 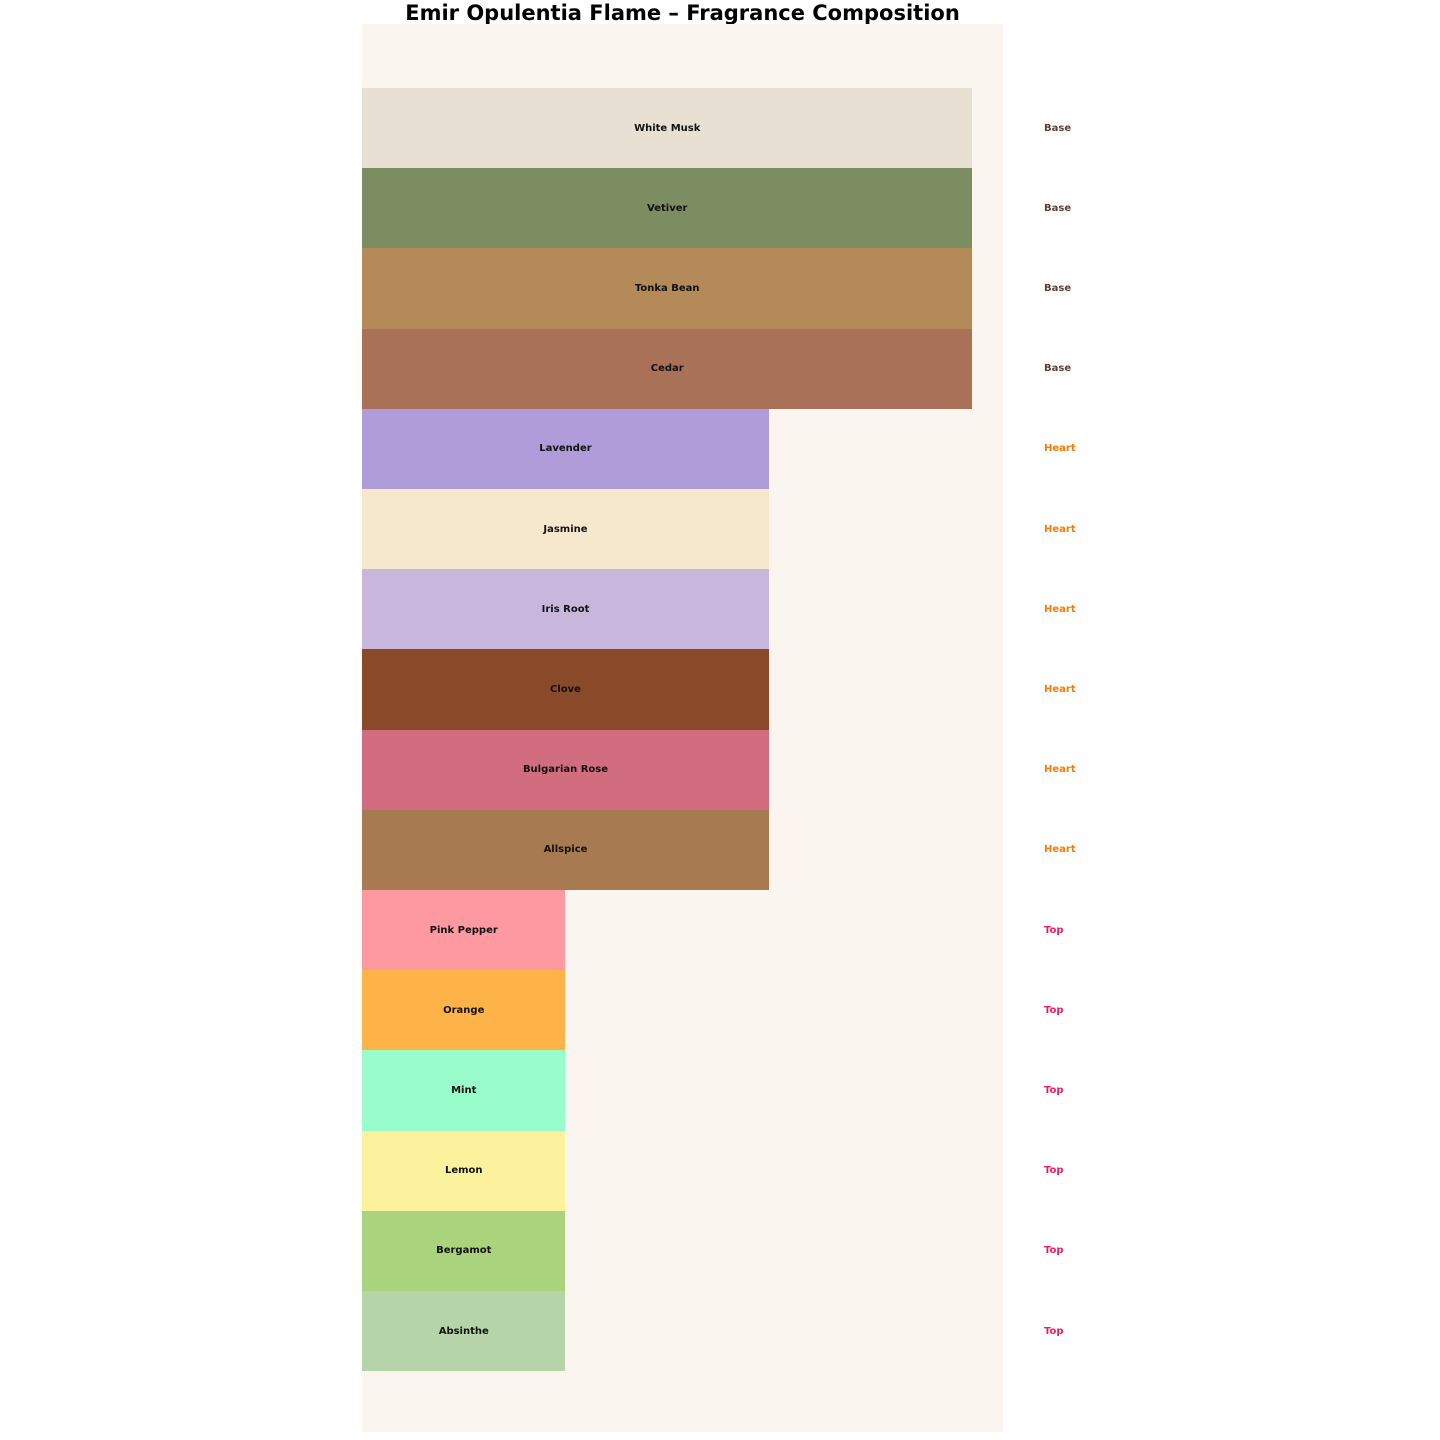 I want to click on bar-mint: Mint, so click(x=464, y=1090).